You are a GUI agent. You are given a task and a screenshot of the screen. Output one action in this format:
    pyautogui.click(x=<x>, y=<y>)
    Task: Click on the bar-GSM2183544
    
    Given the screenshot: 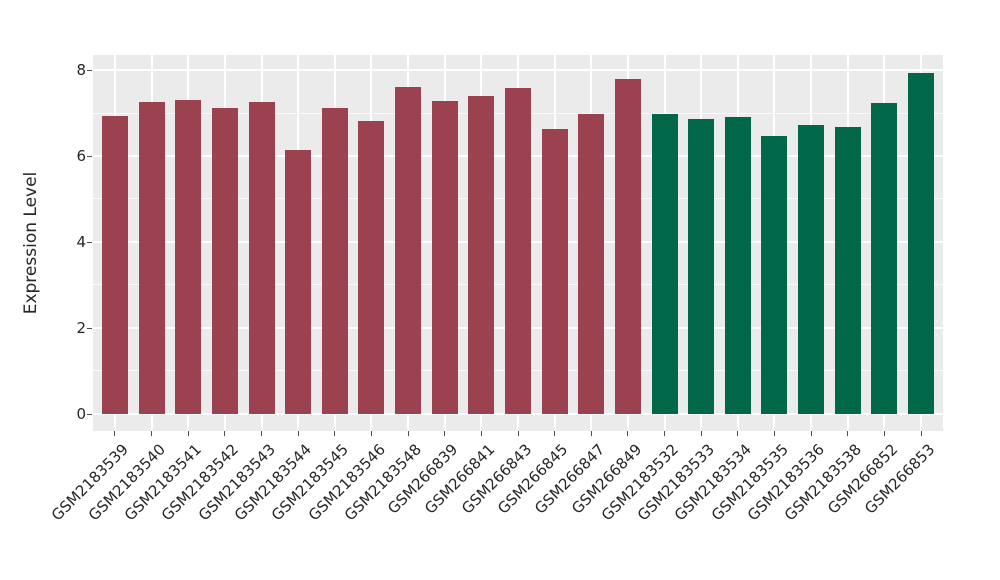 What is the action you would take?
    pyautogui.click(x=298, y=281)
    